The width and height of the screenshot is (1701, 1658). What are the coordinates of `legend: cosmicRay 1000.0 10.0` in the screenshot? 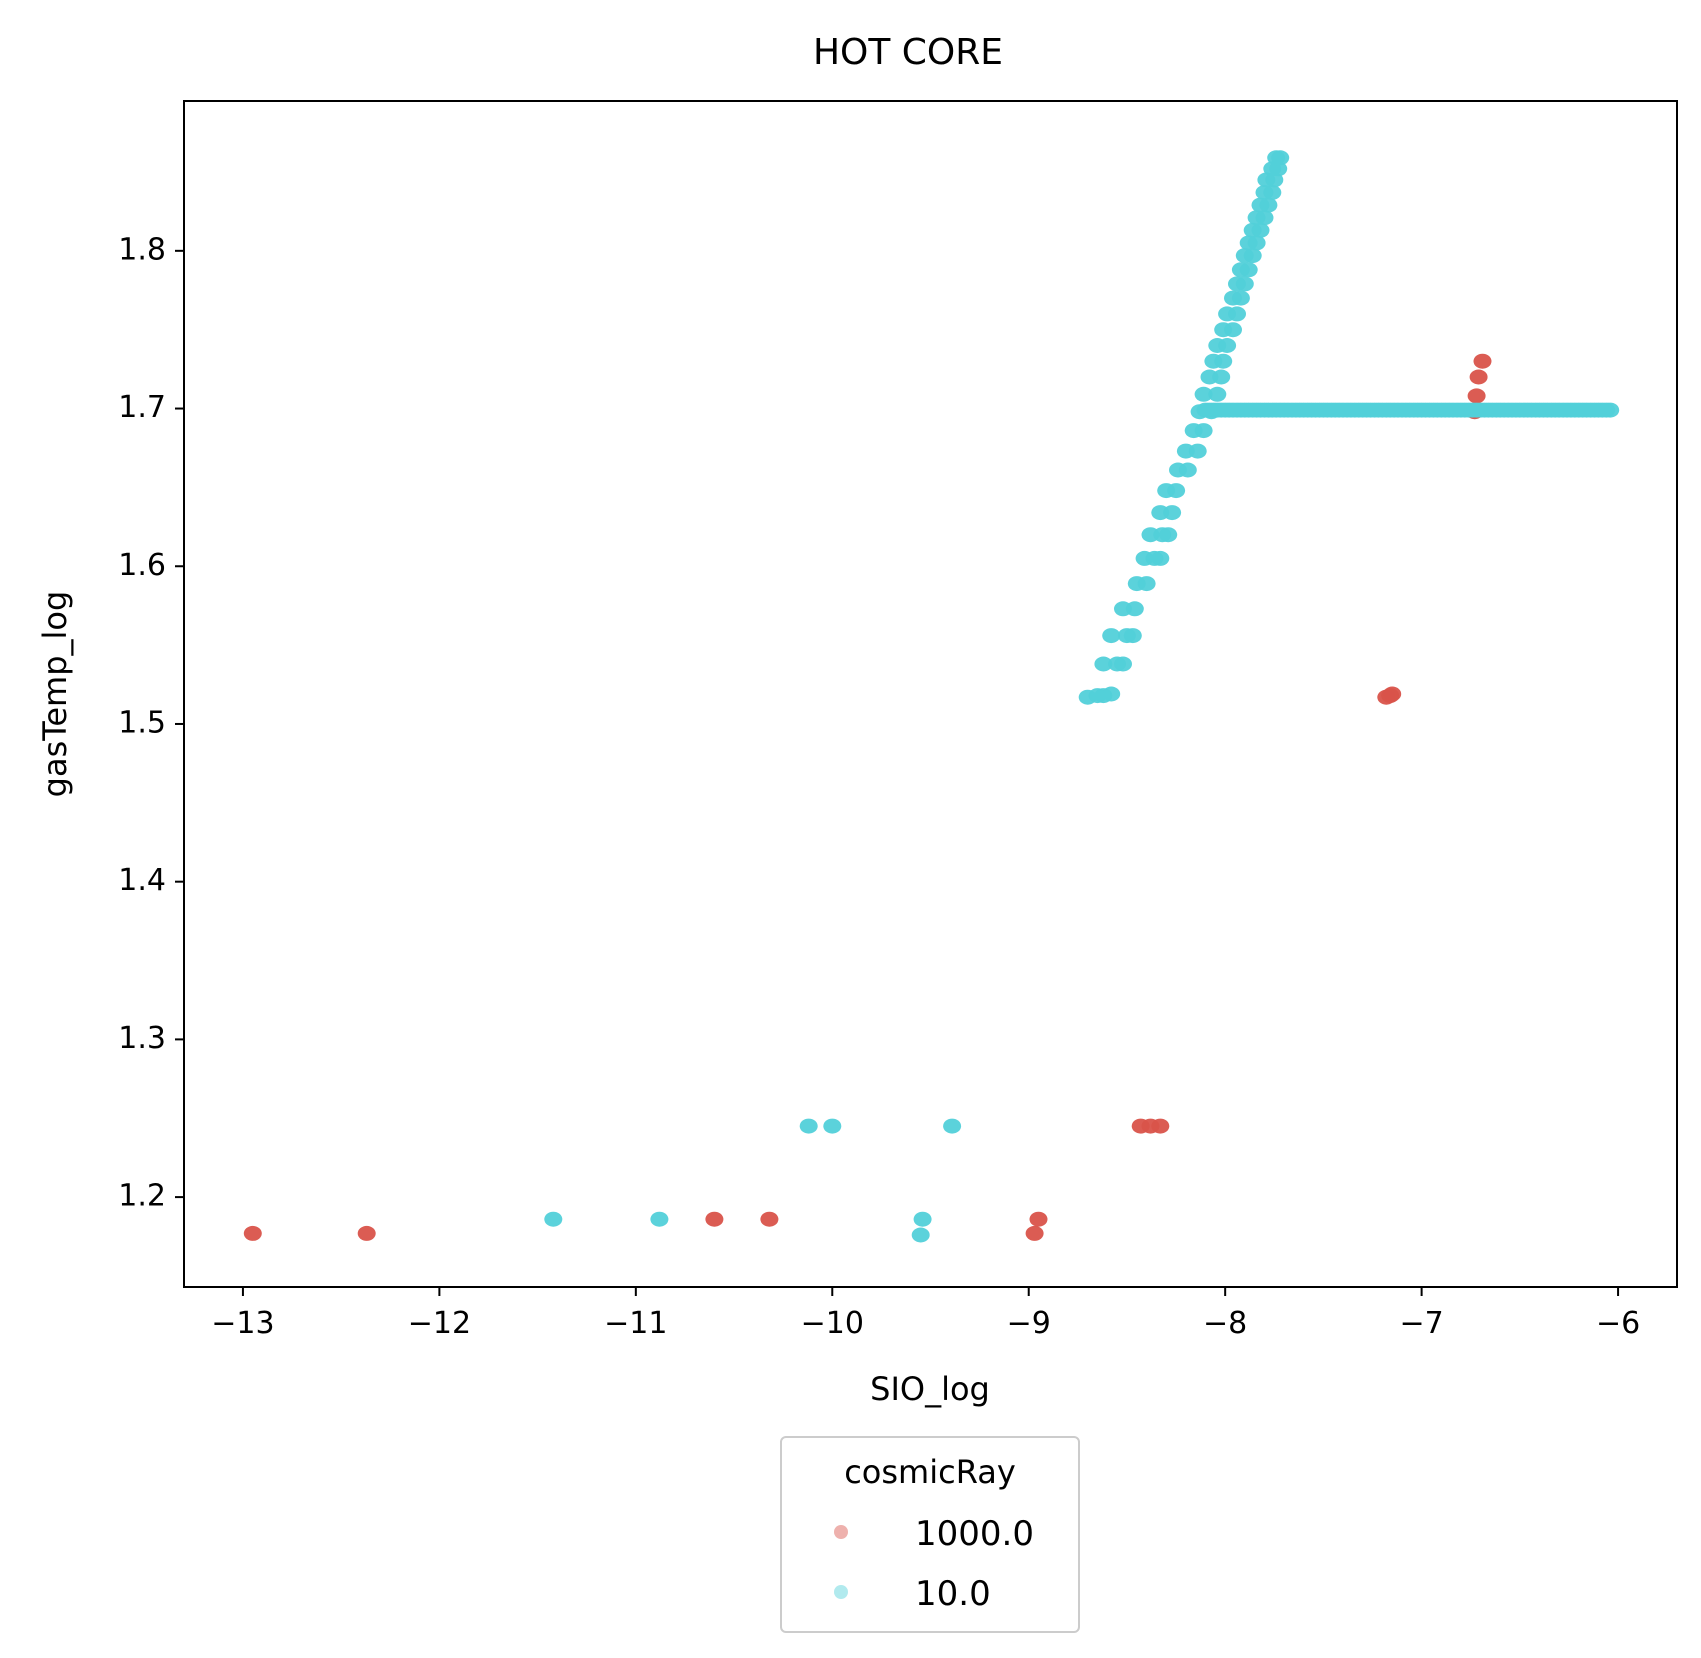 It's located at (930, 1534).